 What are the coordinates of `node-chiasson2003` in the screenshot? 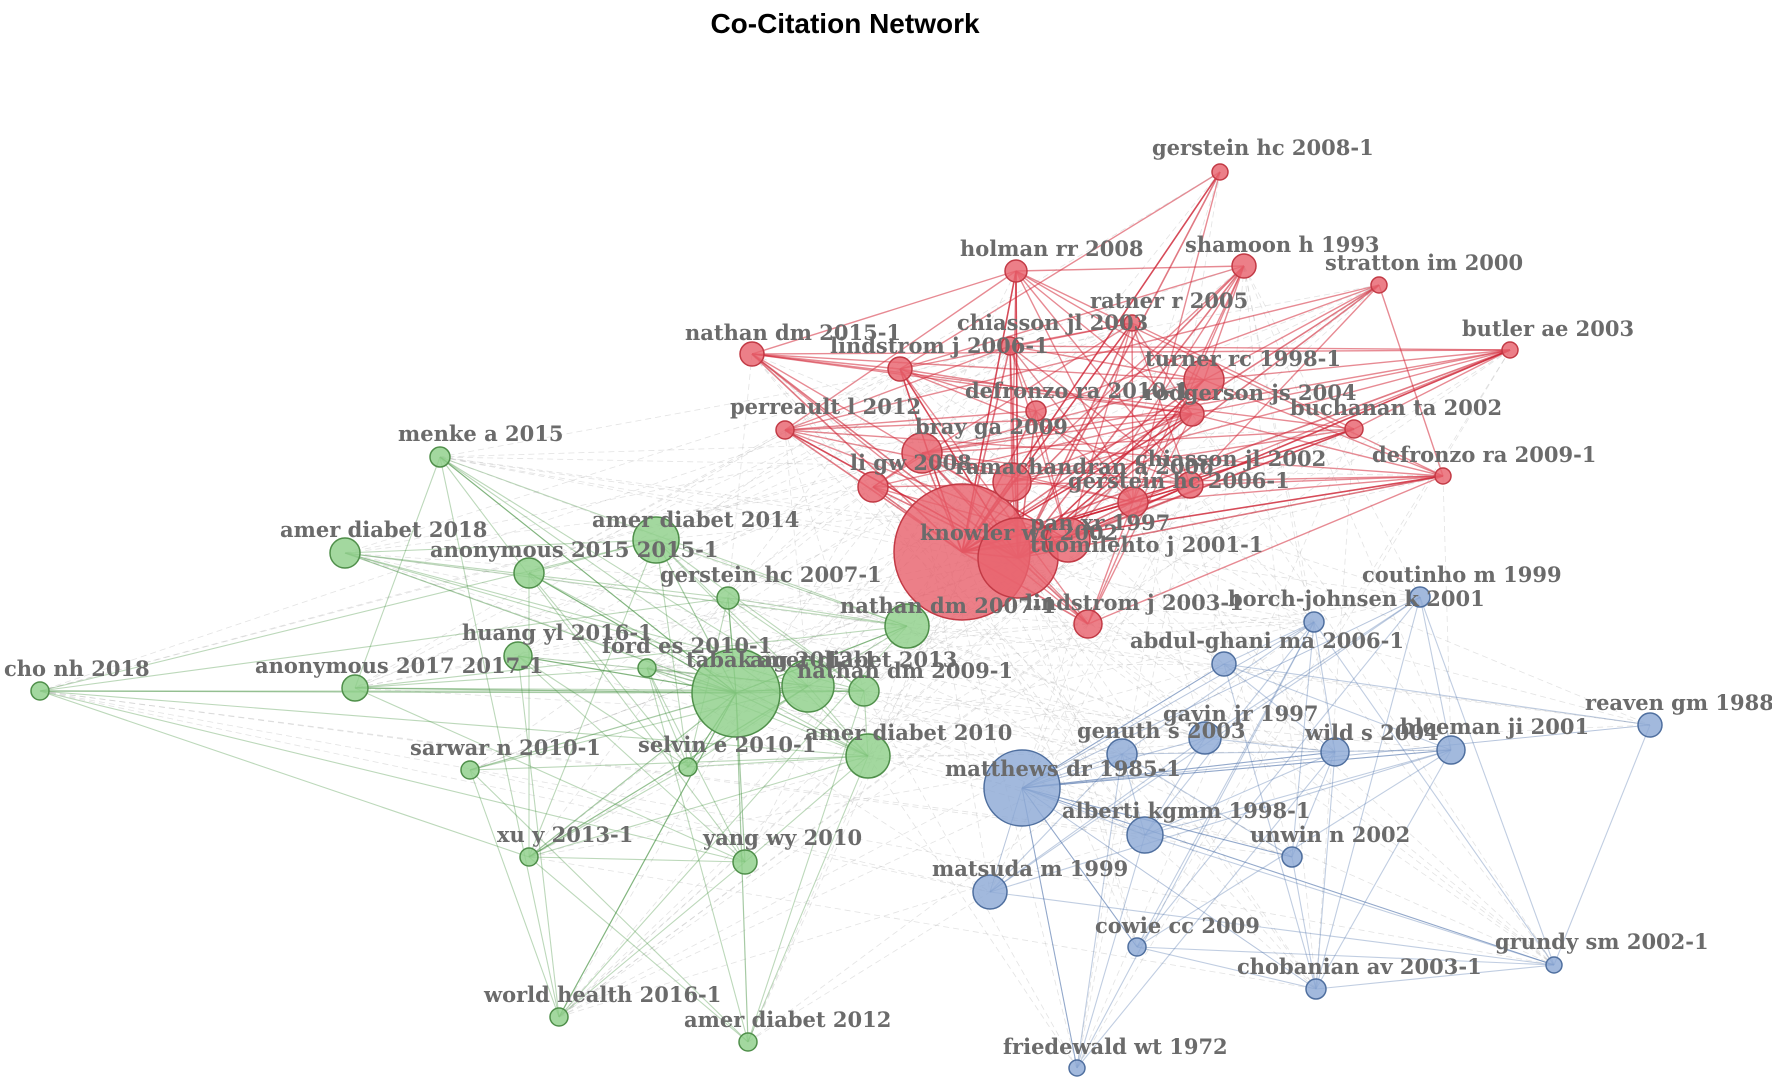 It's located at (1010, 346).